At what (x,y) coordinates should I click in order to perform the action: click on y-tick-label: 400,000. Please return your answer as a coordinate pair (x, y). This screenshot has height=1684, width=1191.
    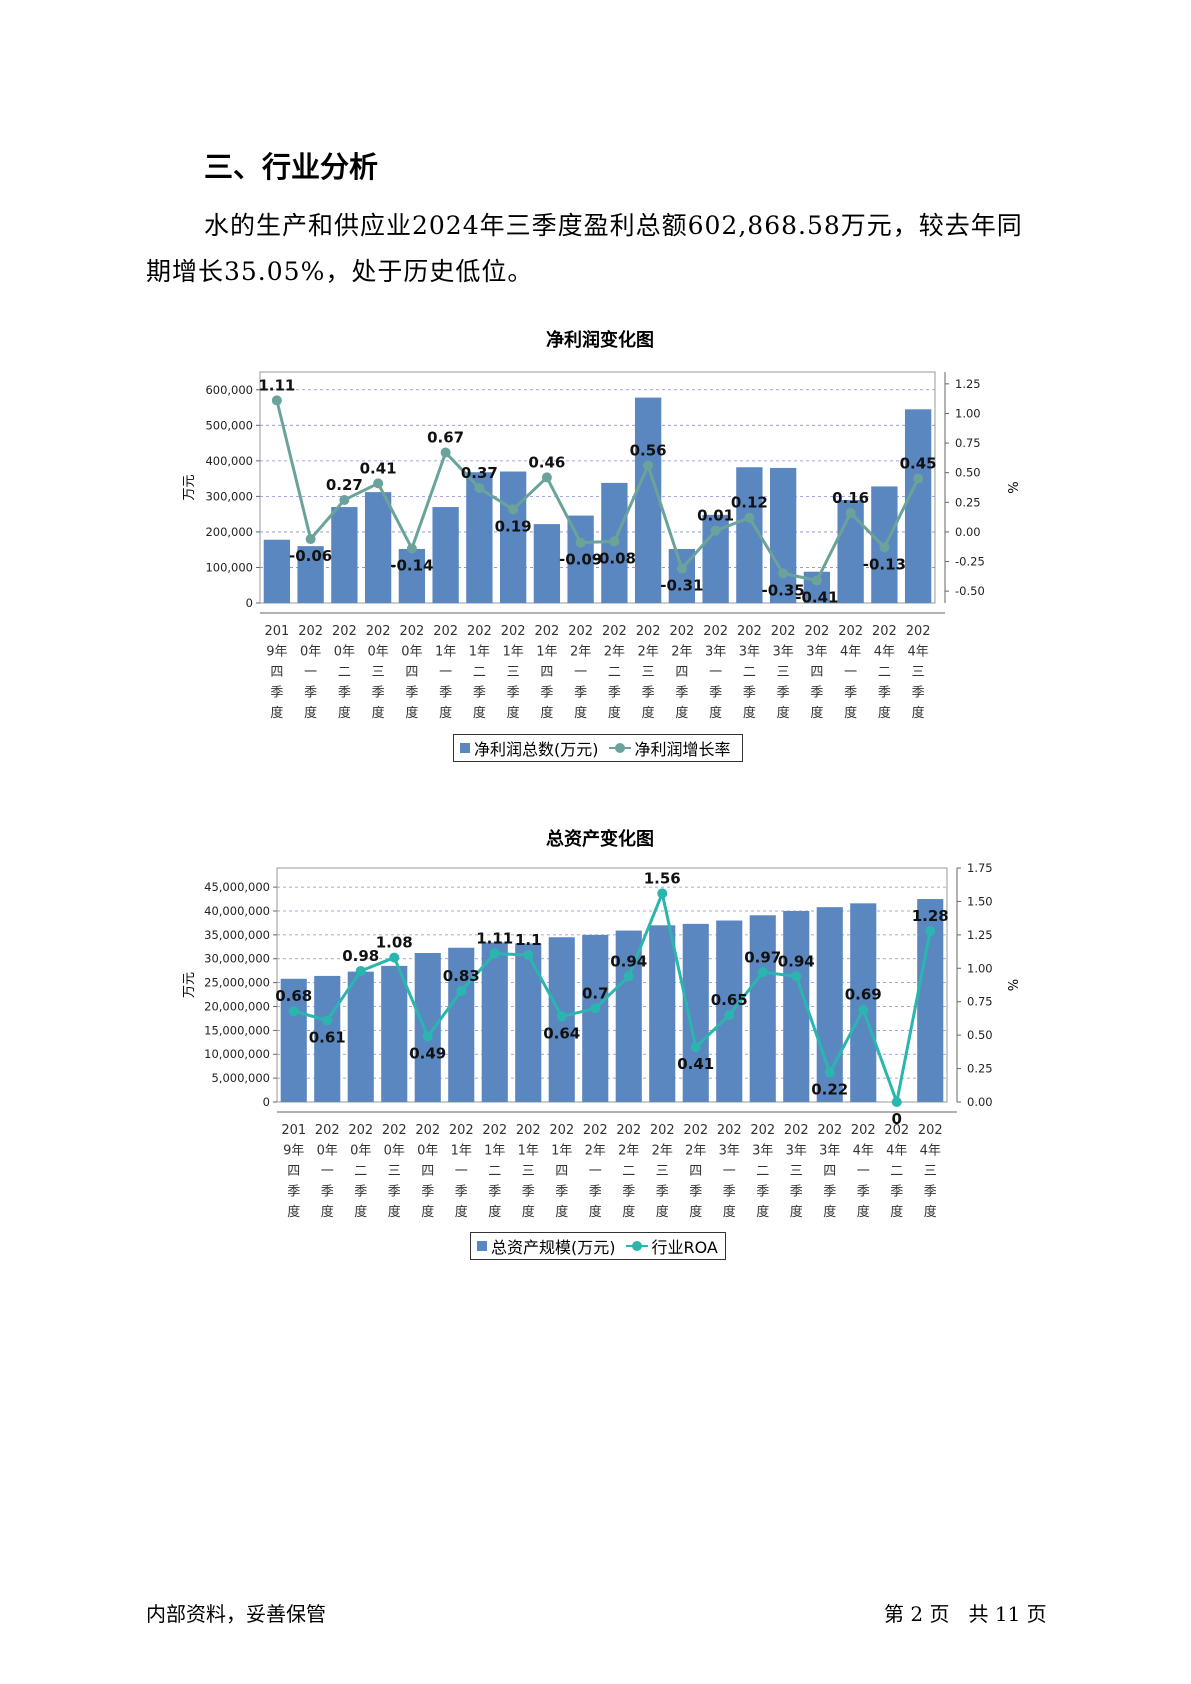
    Looking at the image, I should click on (229, 461).